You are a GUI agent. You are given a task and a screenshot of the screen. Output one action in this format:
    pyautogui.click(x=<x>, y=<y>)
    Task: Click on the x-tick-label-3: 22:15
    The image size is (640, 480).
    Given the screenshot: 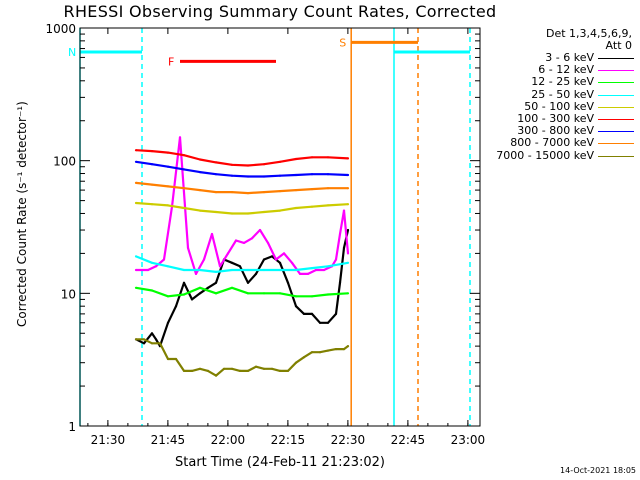 What is the action you would take?
    pyautogui.click(x=288, y=440)
    